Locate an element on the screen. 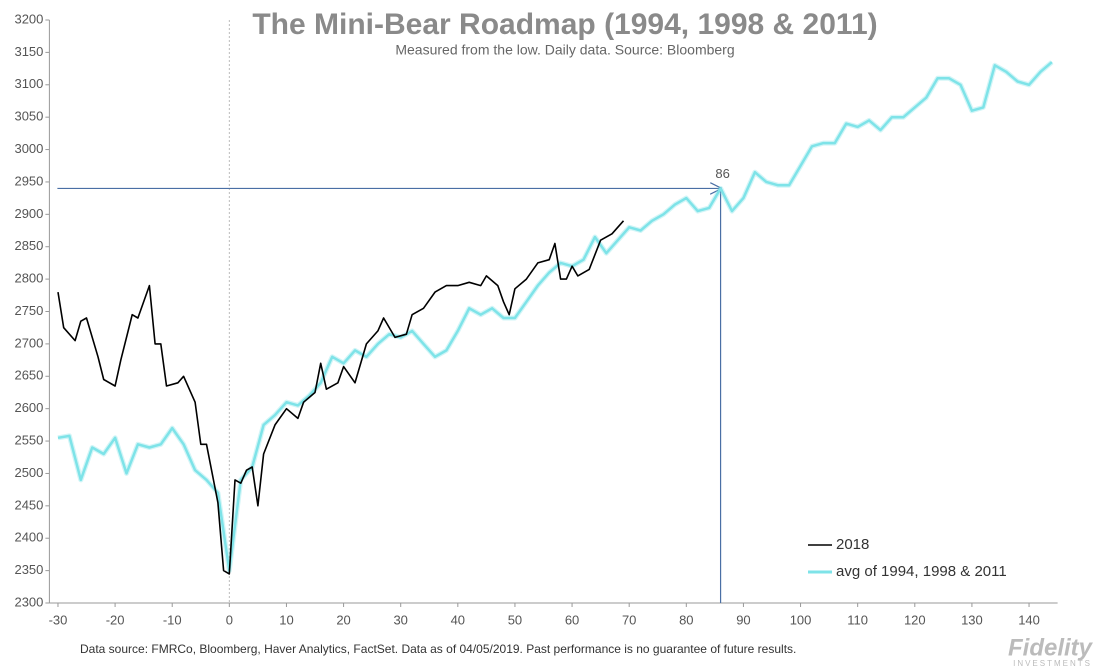  y-tick-label: 3100 is located at coordinates (28, 83).